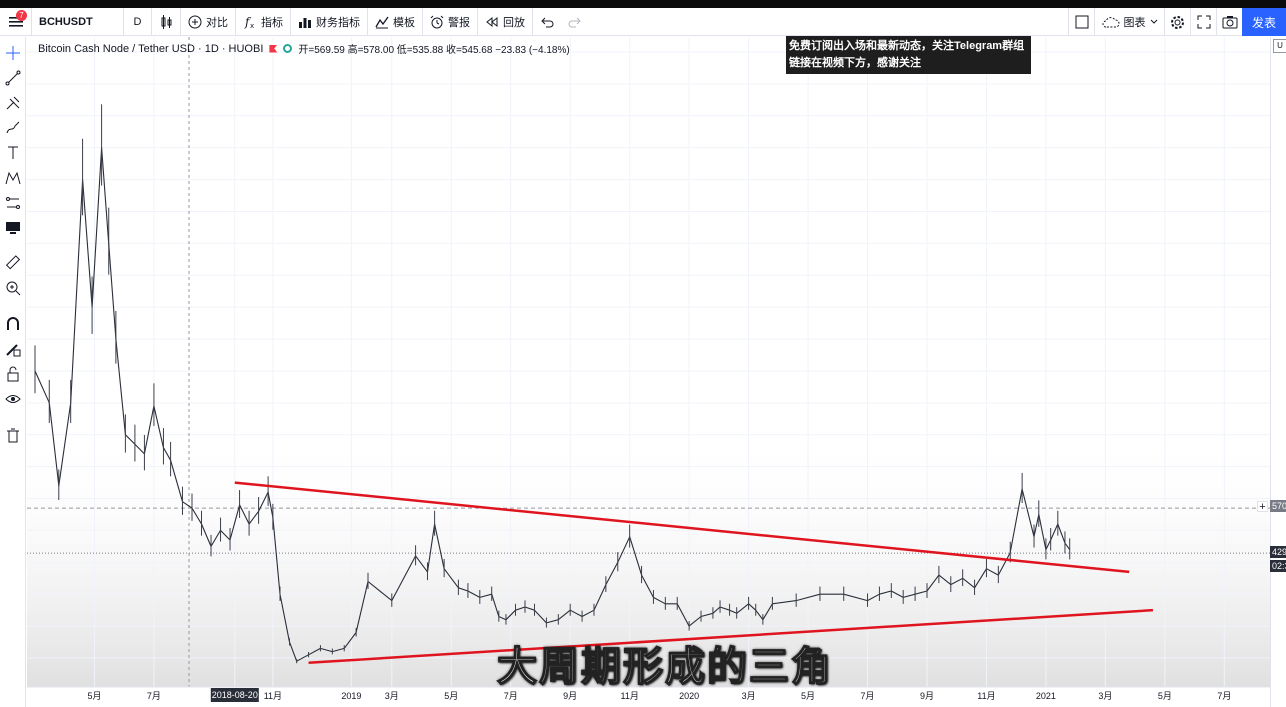 This screenshot has height=707, width=1286. Describe the element at coordinates (382, 22) in the screenshot. I see `templates-icon` at that location.